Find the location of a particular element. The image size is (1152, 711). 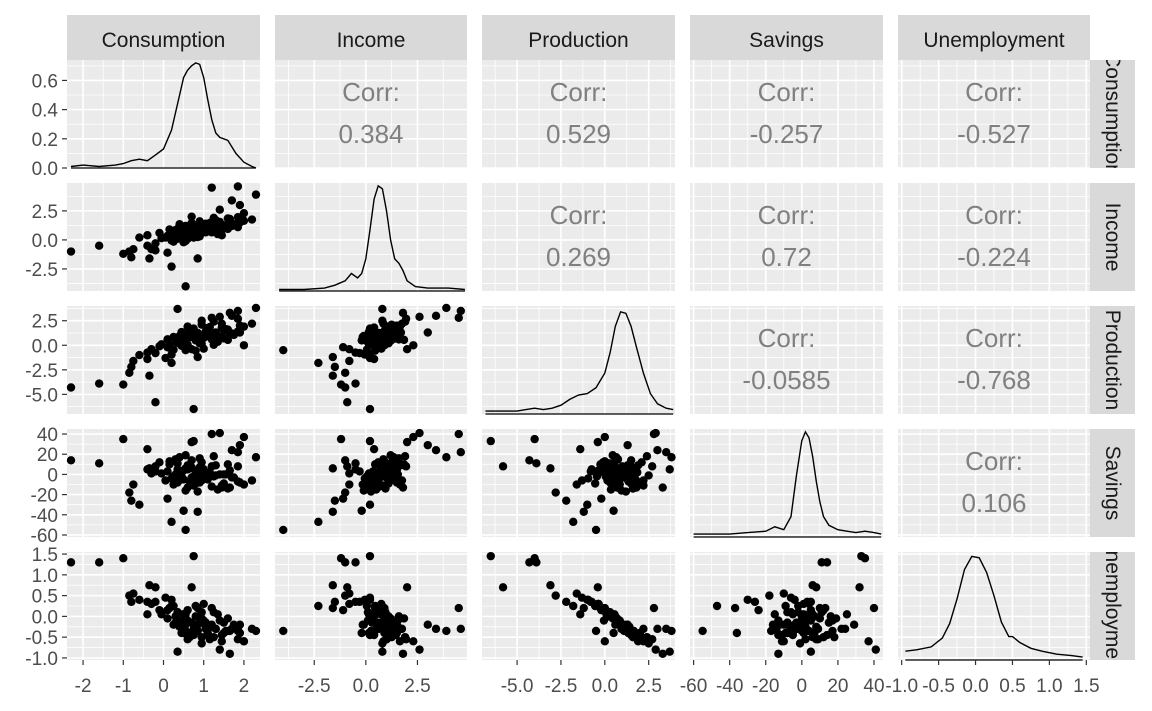

x-tick-label: -40 is located at coordinates (729, 686).